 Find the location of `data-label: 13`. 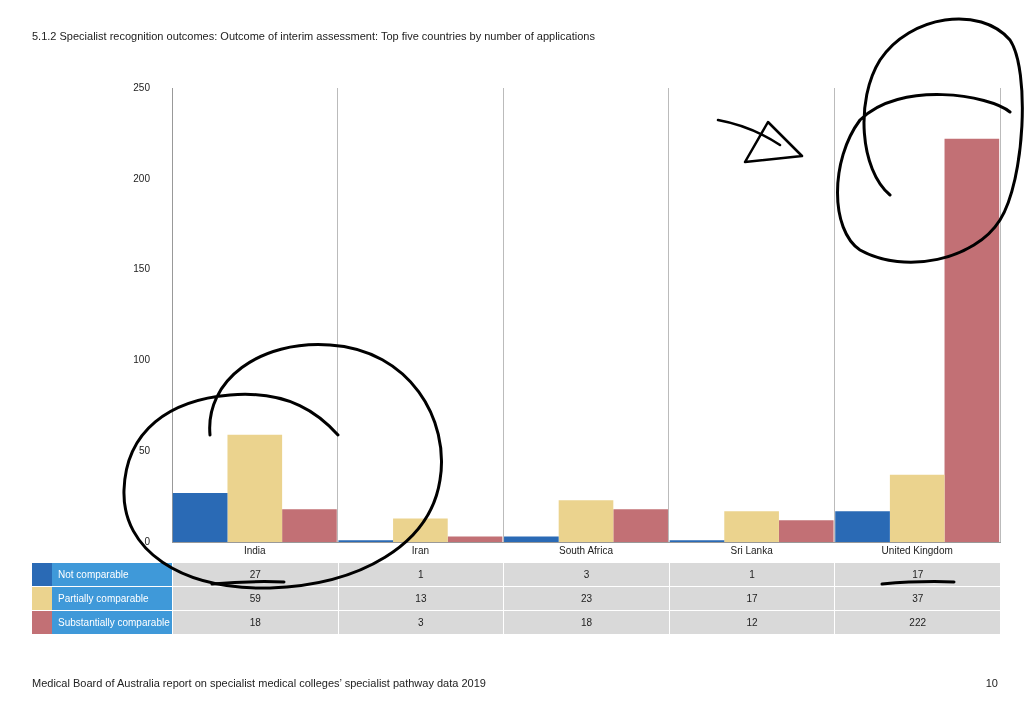

data-label: 13 is located at coordinates (420, 598).